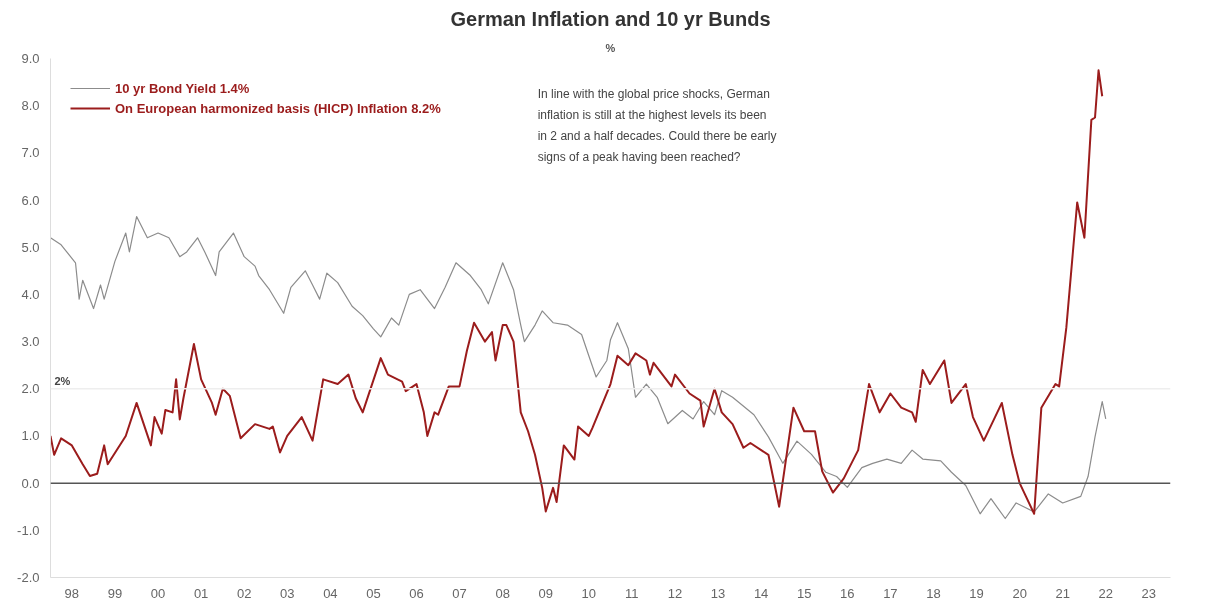  What do you see at coordinates (72, 593) in the screenshot?
I see `x-tick-label: 98` at bounding box center [72, 593].